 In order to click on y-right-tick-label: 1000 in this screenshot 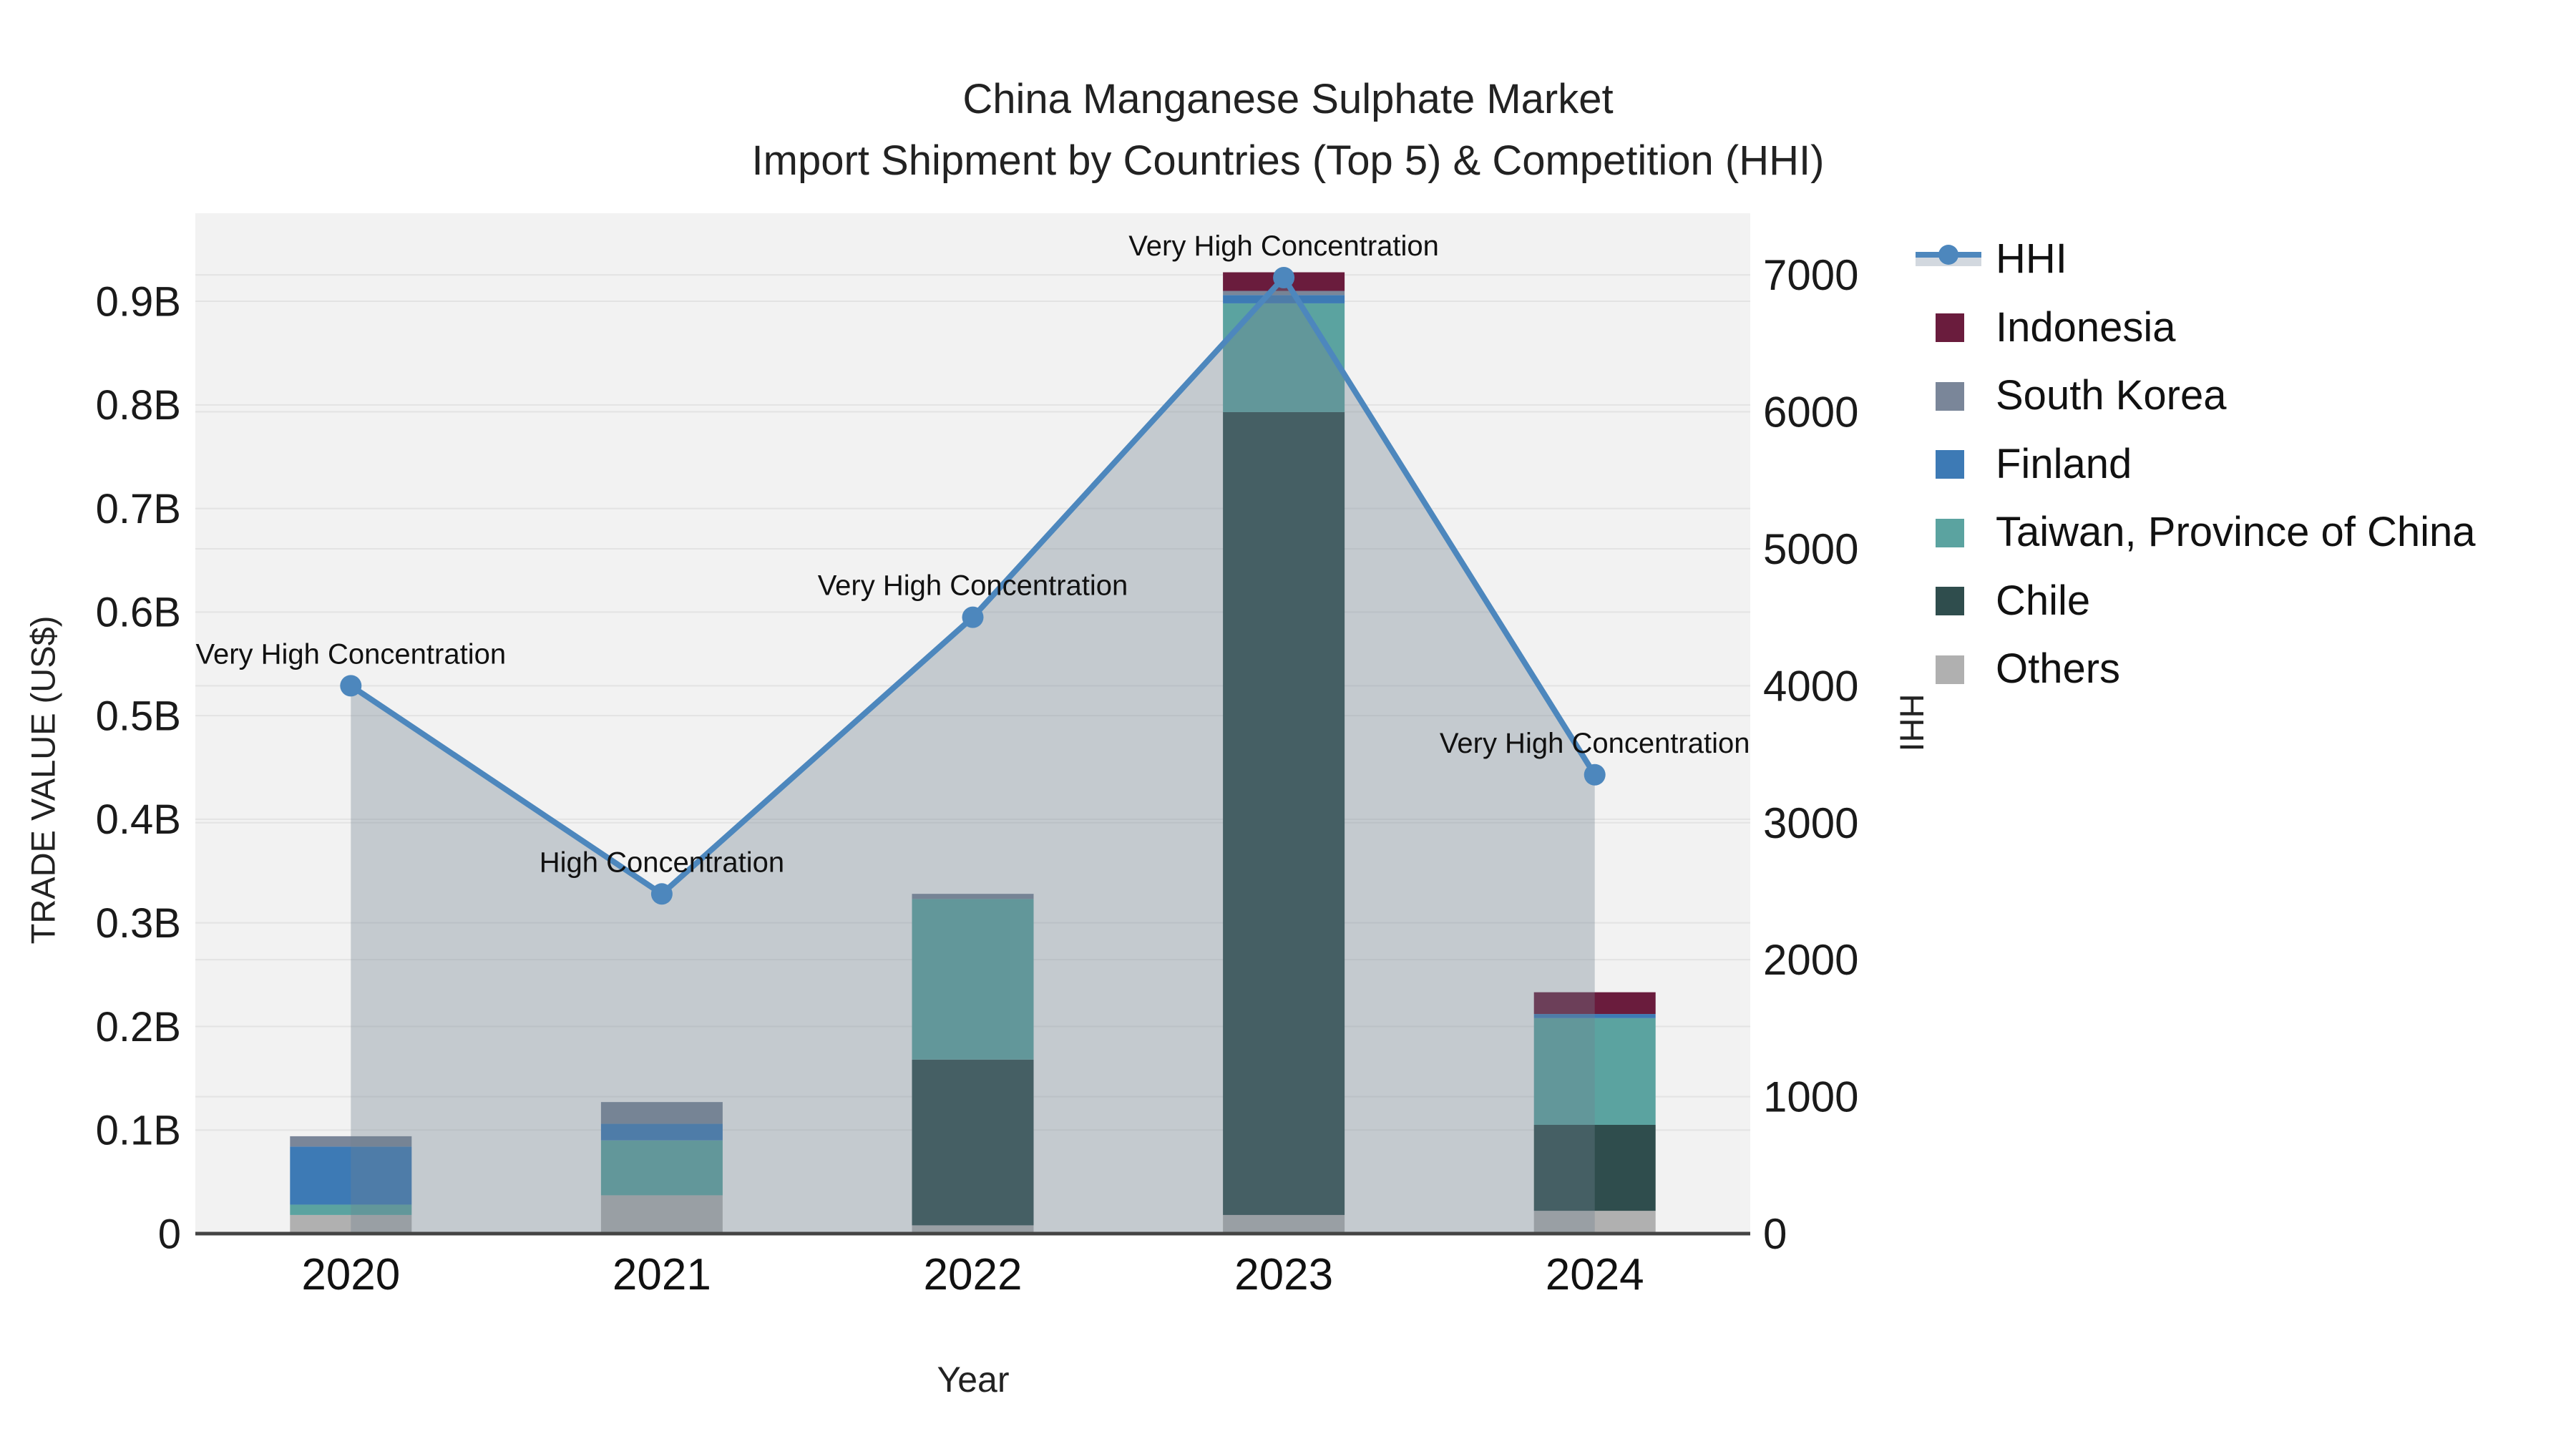, I will do `click(1810, 1097)`.